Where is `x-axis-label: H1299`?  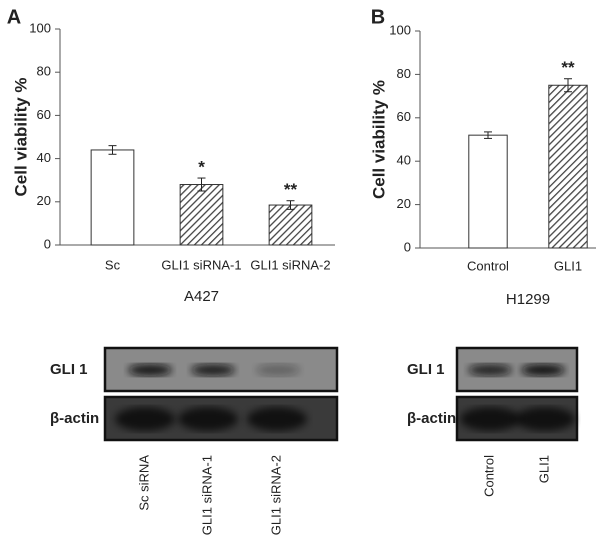 x-axis-label: H1299 is located at coordinates (528, 299).